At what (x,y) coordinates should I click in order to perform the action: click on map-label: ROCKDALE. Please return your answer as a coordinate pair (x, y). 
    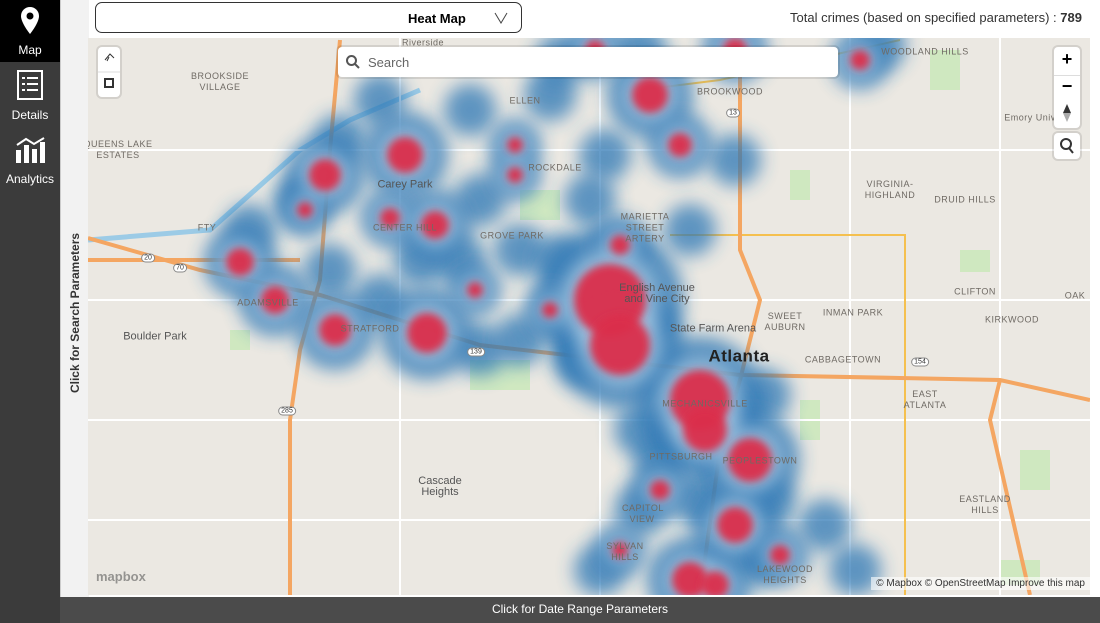
    Looking at the image, I should click on (555, 167).